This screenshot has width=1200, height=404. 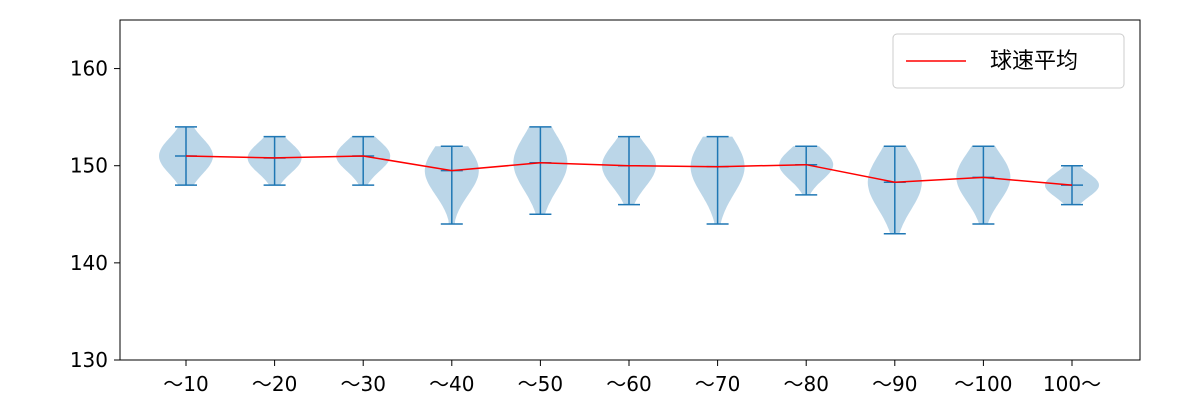 What do you see at coordinates (362, 384) in the screenshot?
I see `x-tick-label: ～30` at bounding box center [362, 384].